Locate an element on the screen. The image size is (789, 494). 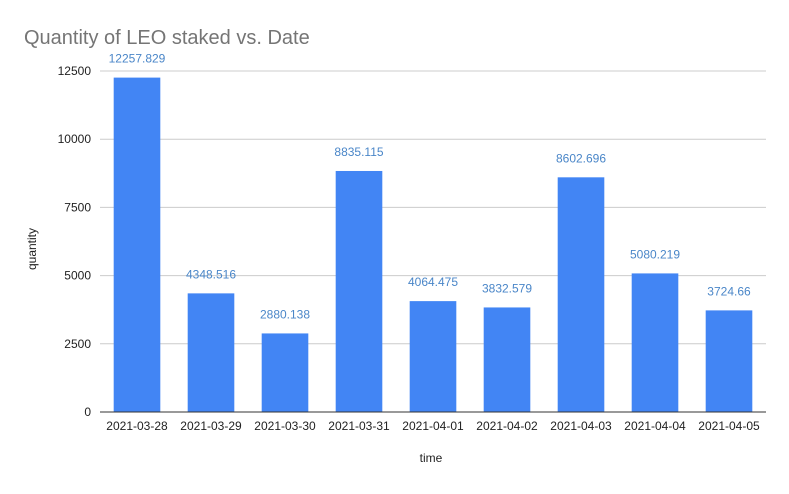
x-tick-label: 2021-04-03 is located at coordinates (581, 426).